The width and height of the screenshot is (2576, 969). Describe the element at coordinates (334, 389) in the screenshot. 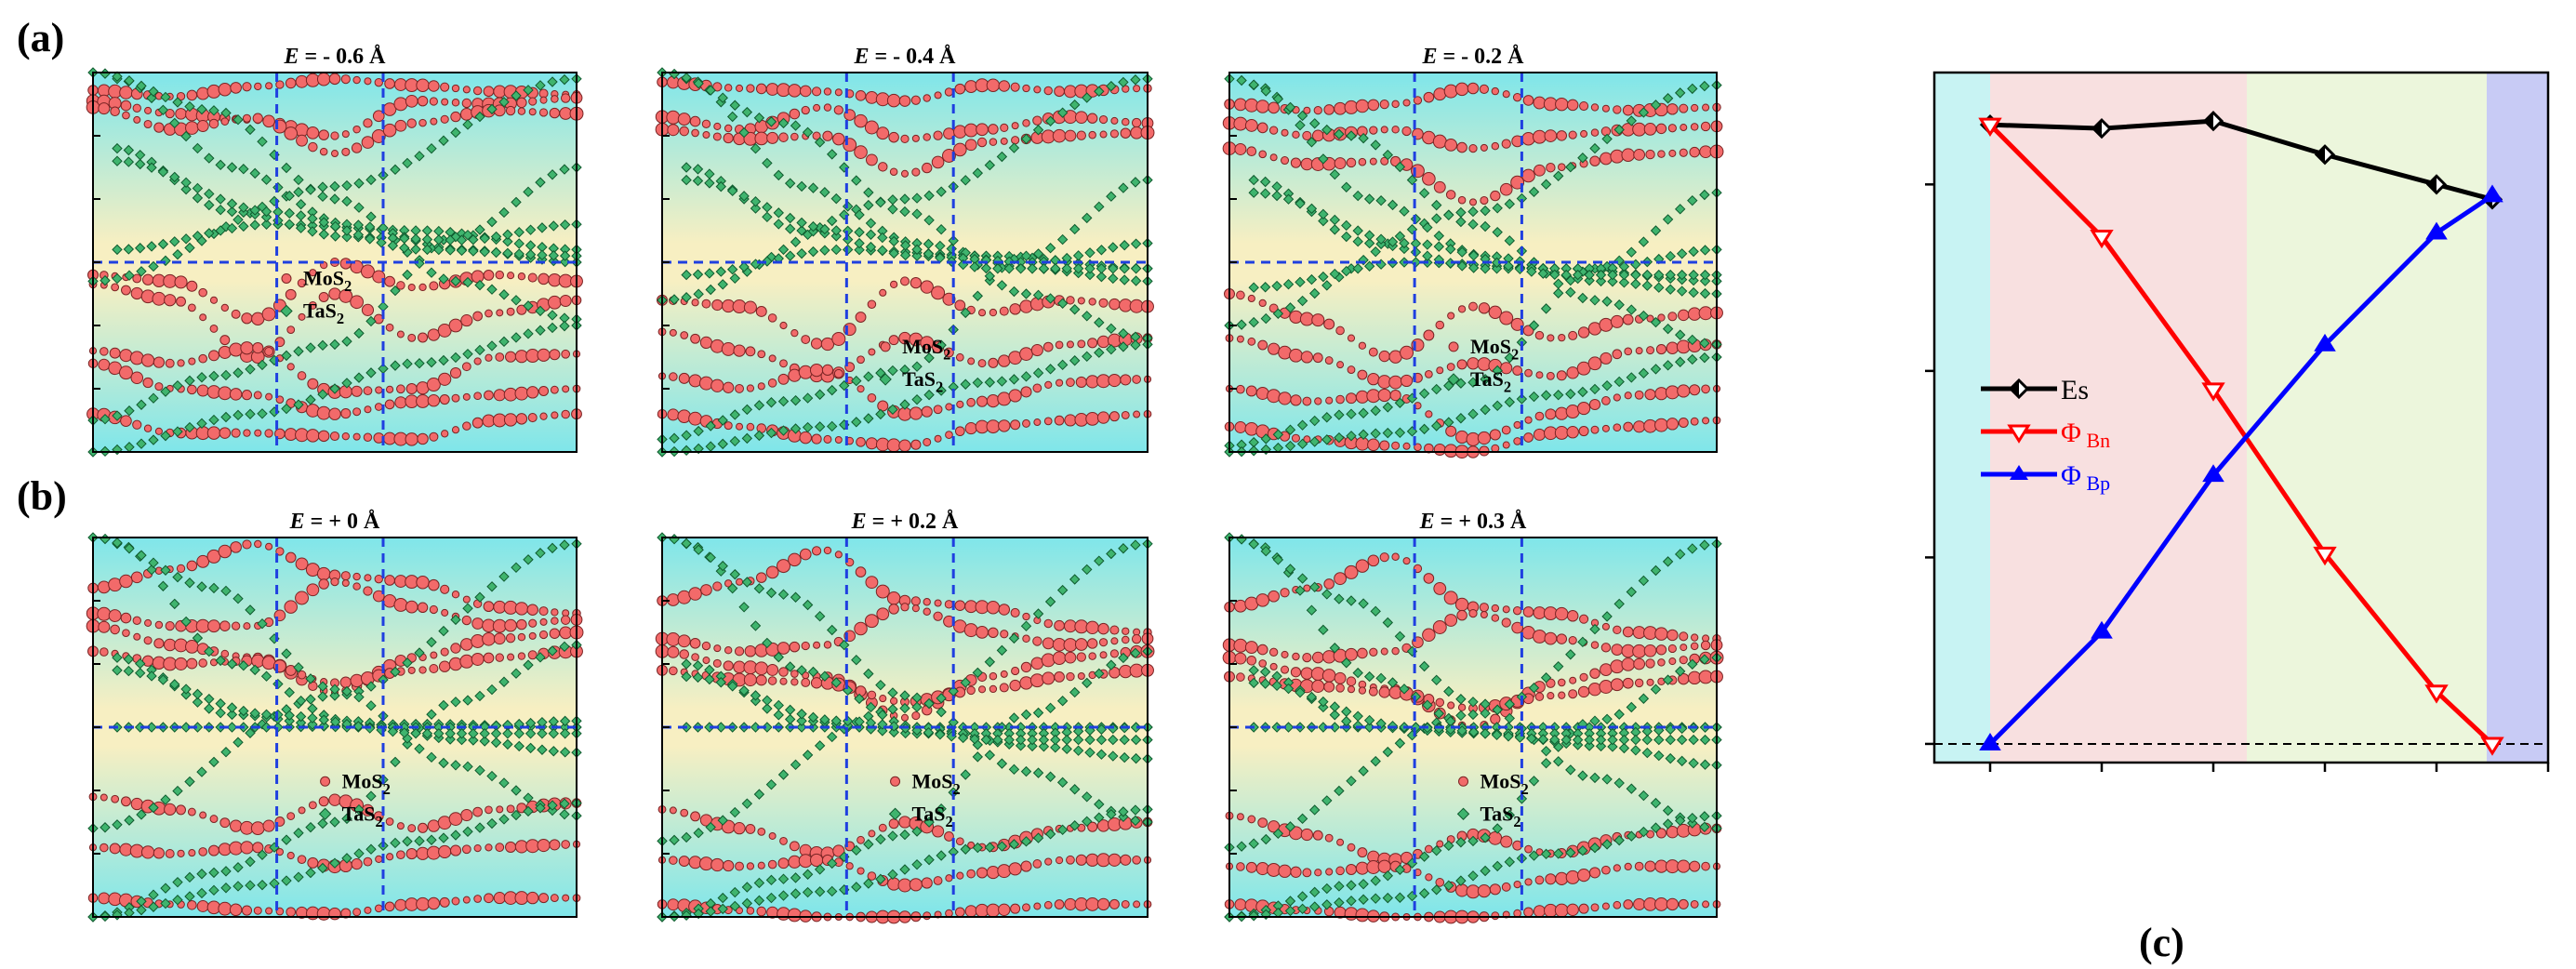

I see `tas2-band` at that location.